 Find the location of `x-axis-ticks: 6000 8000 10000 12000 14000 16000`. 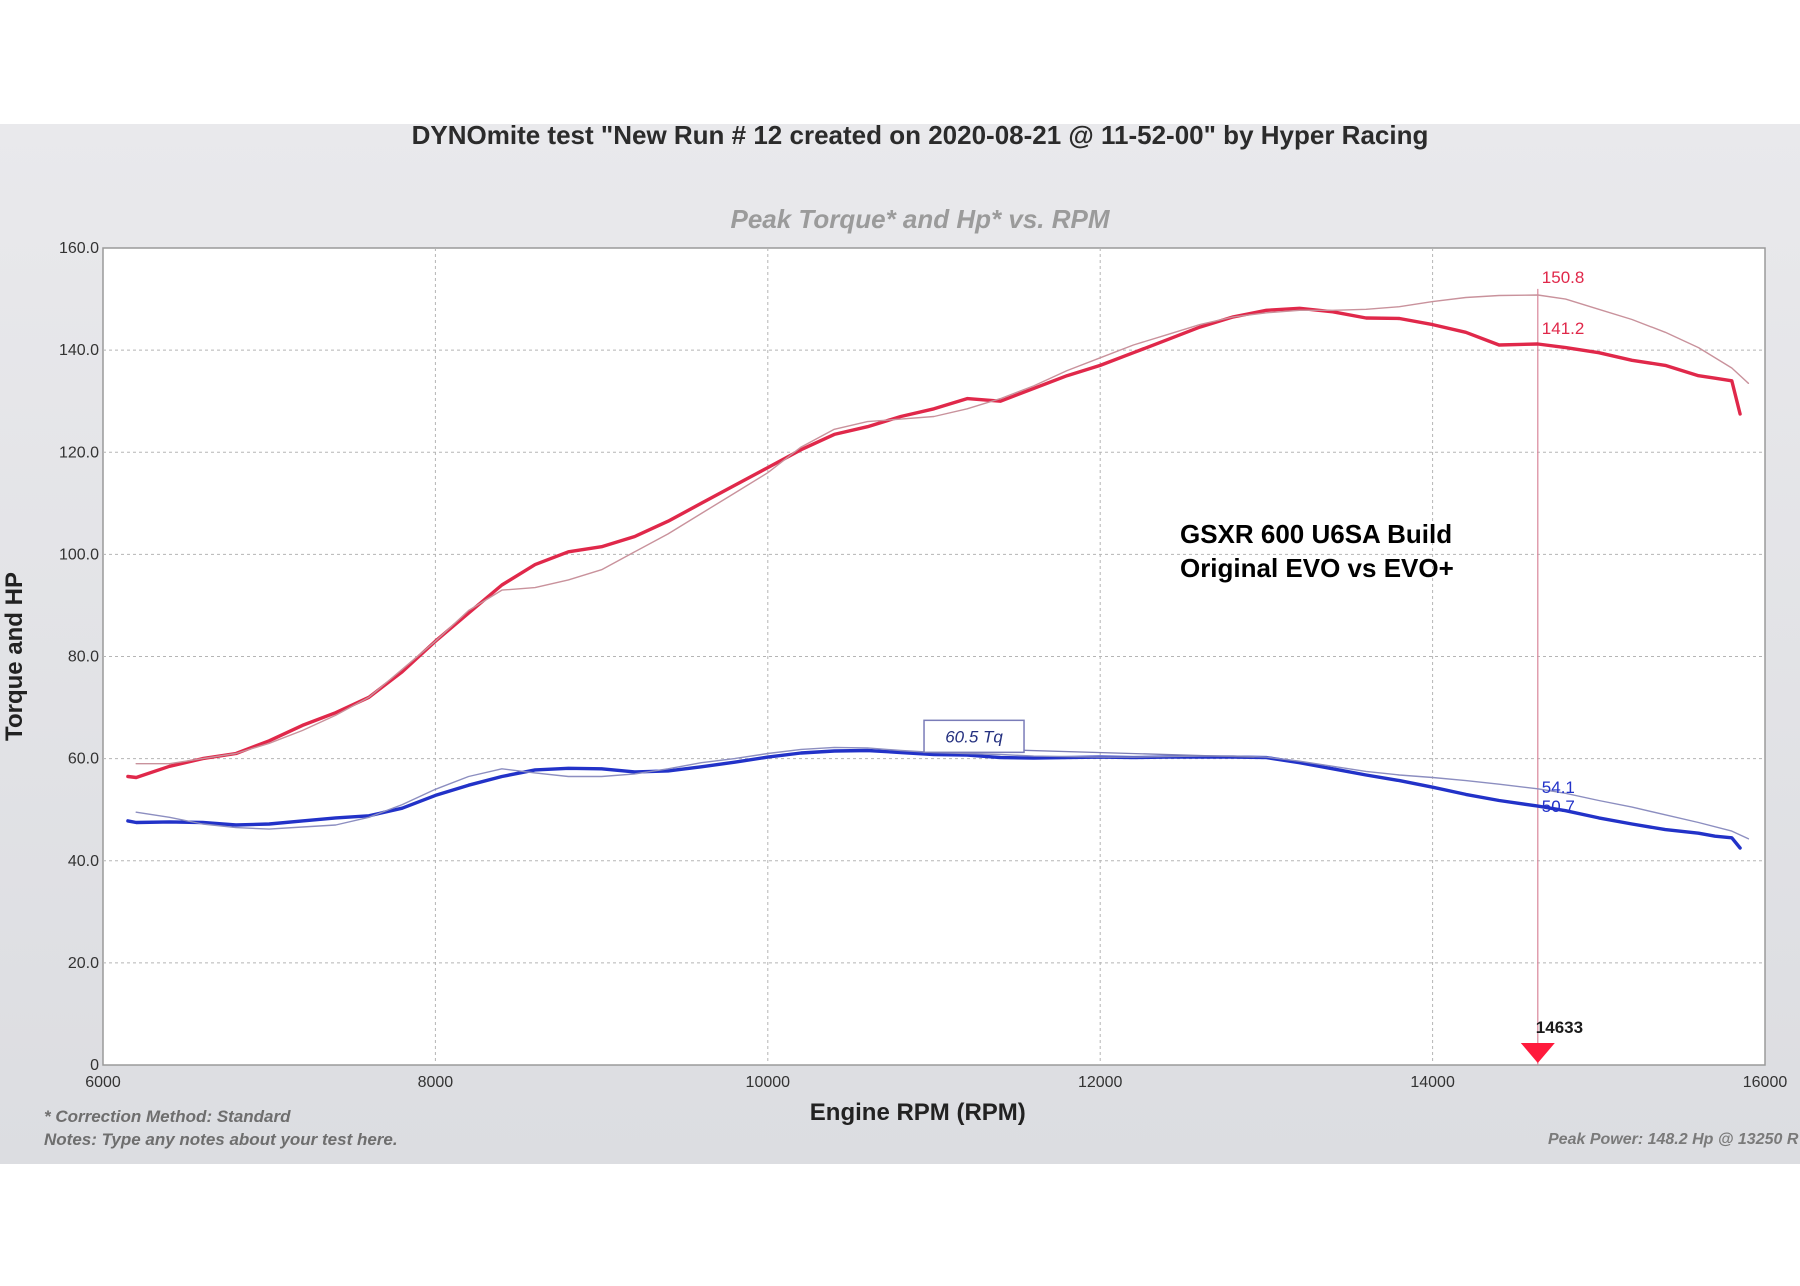

x-axis-ticks: 6000 8000 10000 12000 14000 16000 is located at coordinates (936, 1082).